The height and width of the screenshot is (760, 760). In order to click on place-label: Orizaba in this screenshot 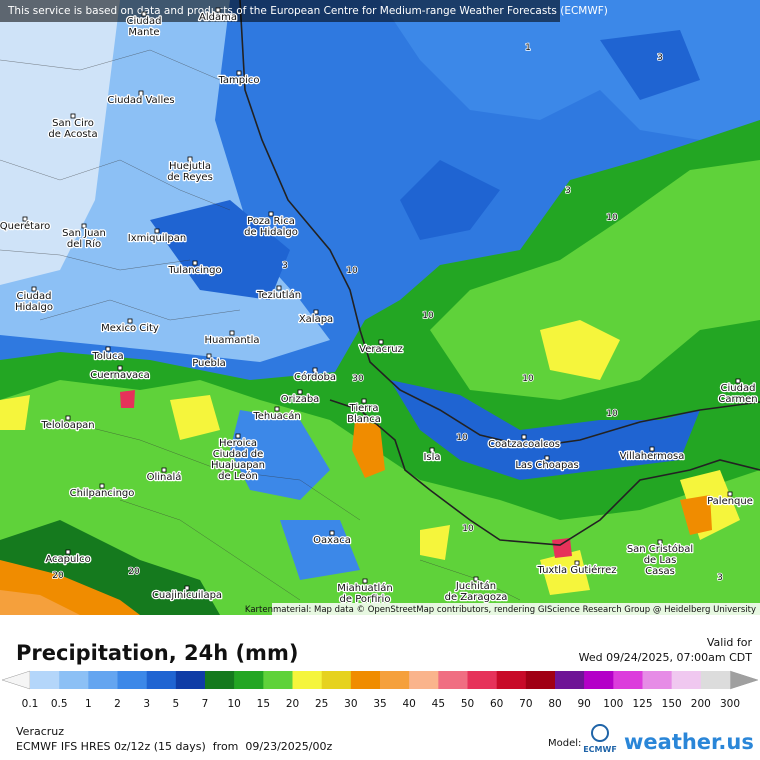, I will do `click(300, 399)`.